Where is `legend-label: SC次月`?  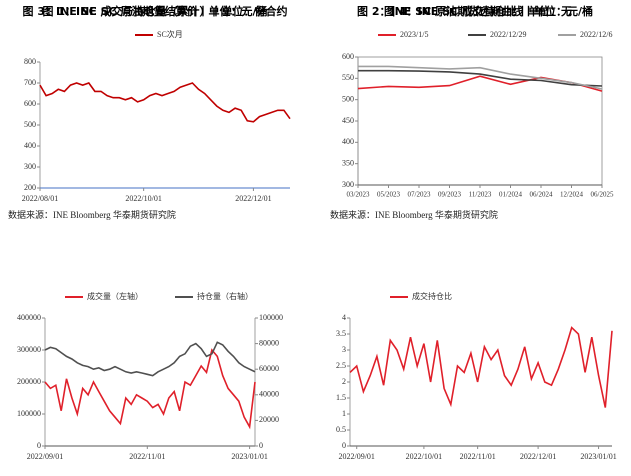
legend-label: SC次月 is located at coordinates (170, 34).